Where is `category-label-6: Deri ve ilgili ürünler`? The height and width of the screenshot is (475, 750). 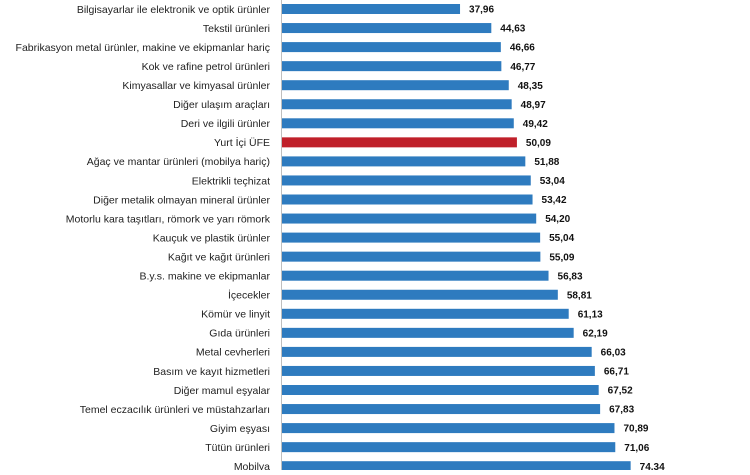 category-label-6: Deri ve ilgili ürünler is located at coordinates (226, 124).